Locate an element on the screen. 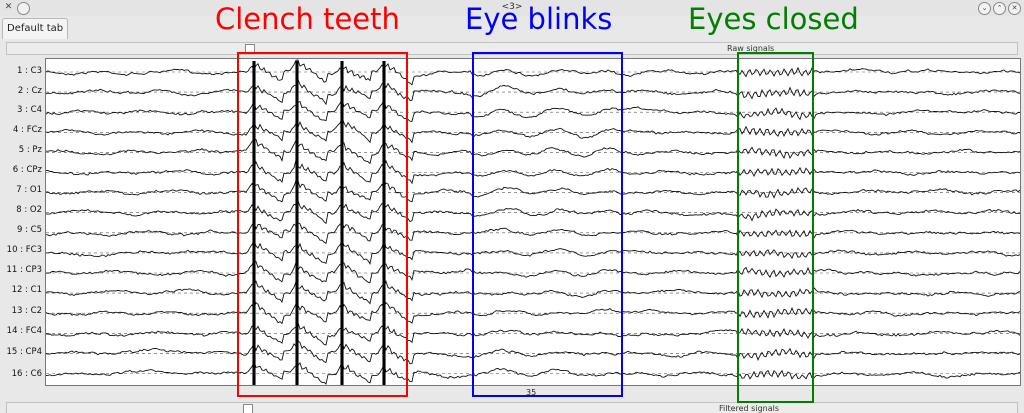 The height and width of the screenshot is (413, 1024). raw-signals-header: Raw signals is located at coordinates (512, 48).